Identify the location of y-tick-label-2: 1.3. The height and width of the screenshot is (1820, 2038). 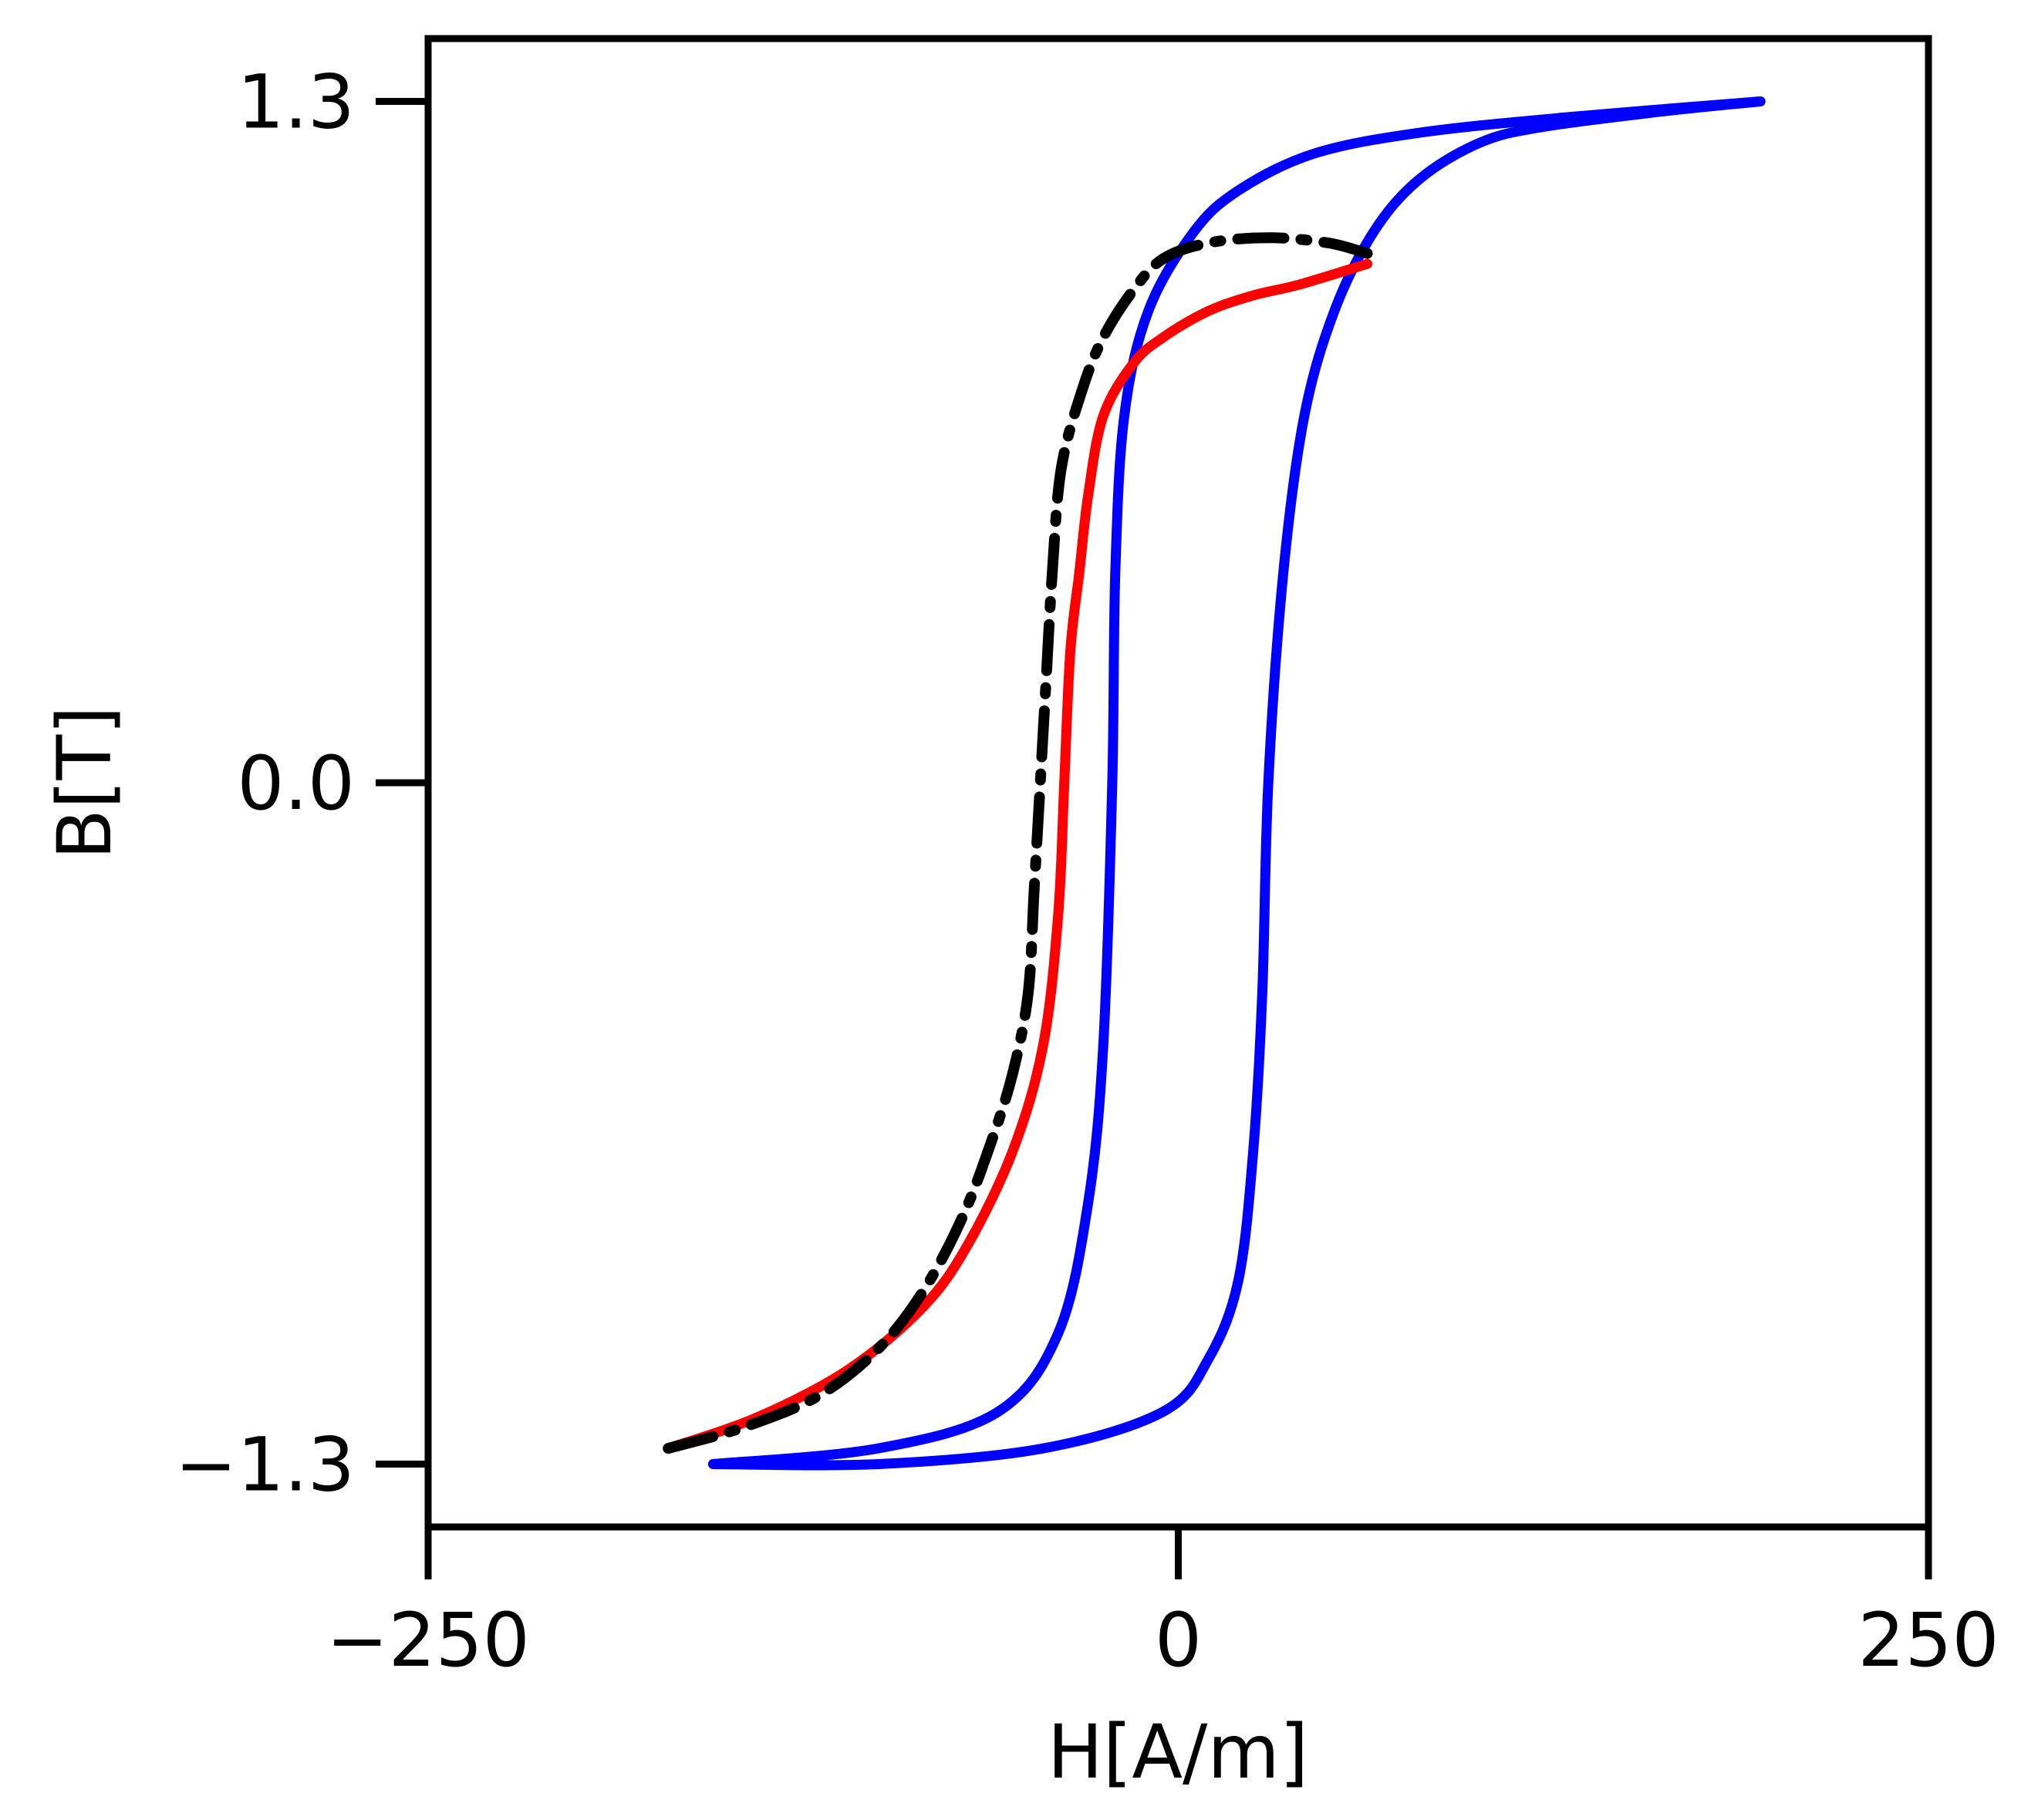
(296, 103).